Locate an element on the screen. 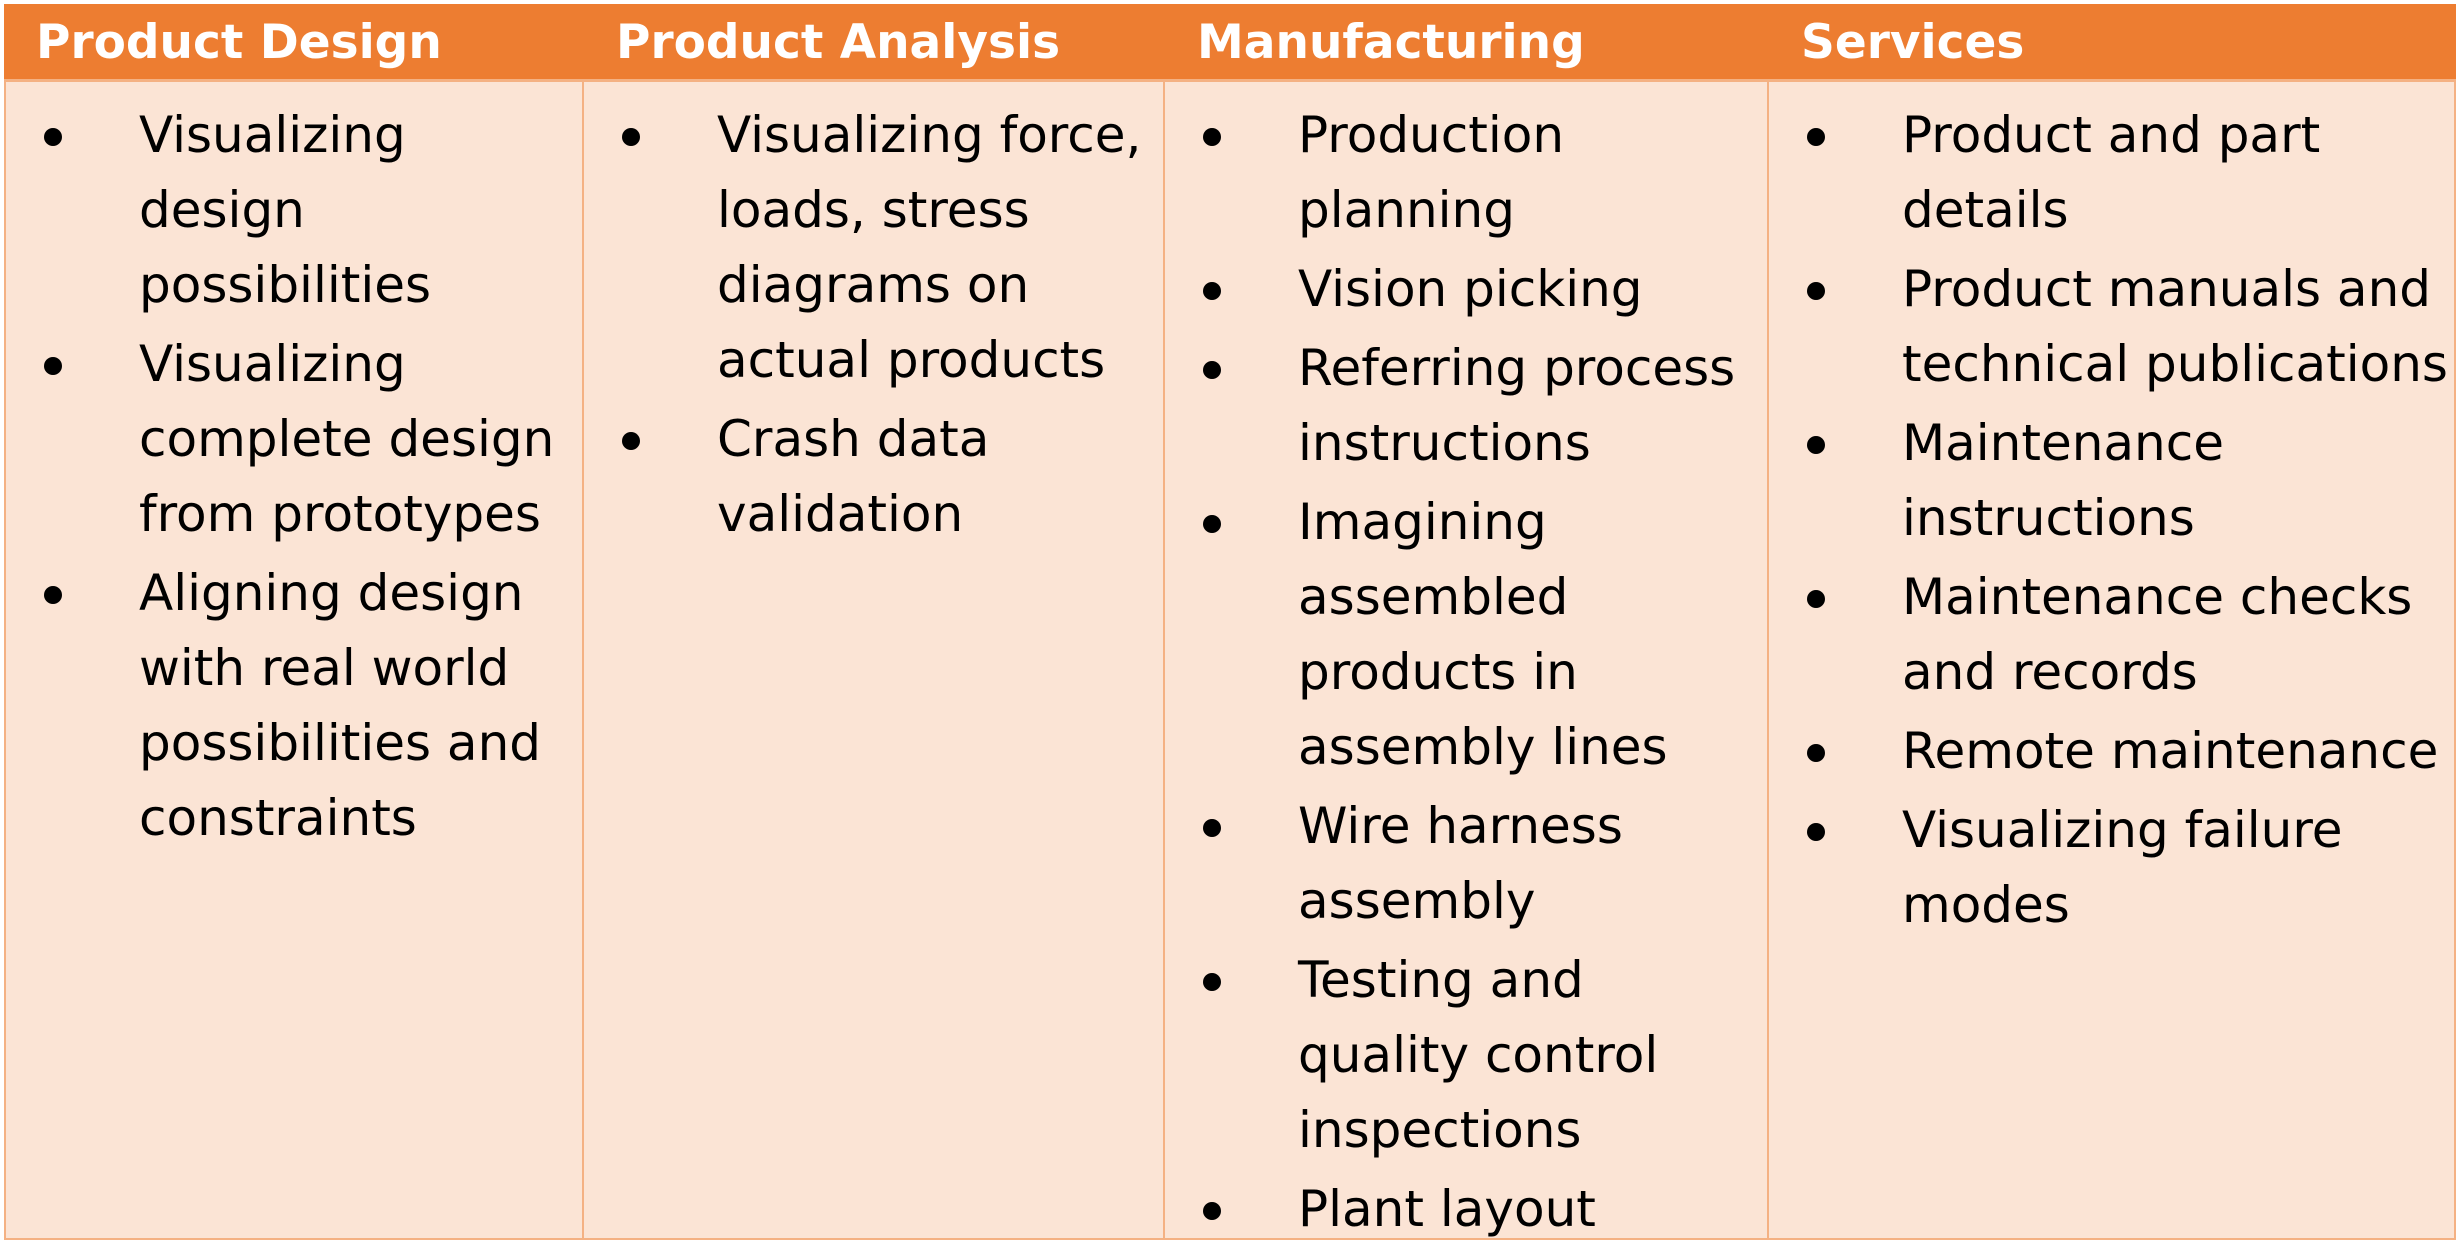  header-product-design: Product Design is located at coordinates (294, 43).